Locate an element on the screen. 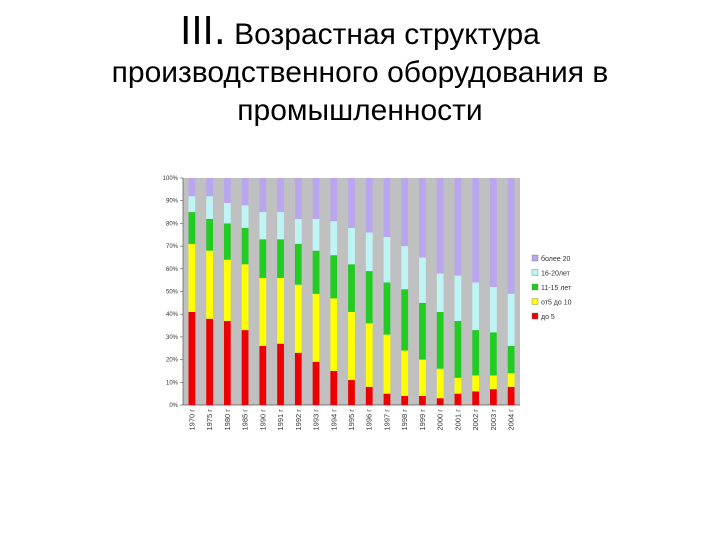 This screenshot has height=540, width=720. x-tick-label: 1975 г is located at coordinates (209, 420).